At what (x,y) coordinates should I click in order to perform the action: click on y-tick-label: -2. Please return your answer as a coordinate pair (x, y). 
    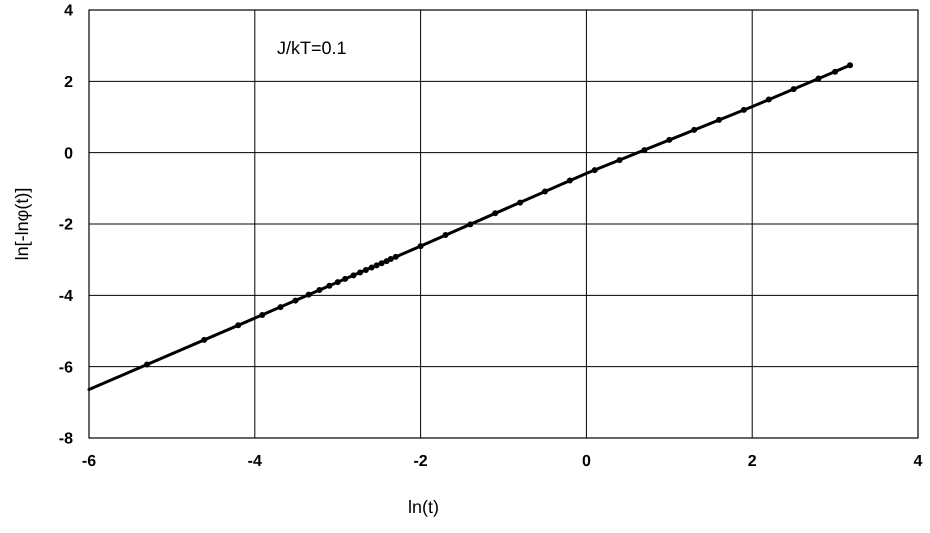
    Looking at the image, I should click on (66, 225).